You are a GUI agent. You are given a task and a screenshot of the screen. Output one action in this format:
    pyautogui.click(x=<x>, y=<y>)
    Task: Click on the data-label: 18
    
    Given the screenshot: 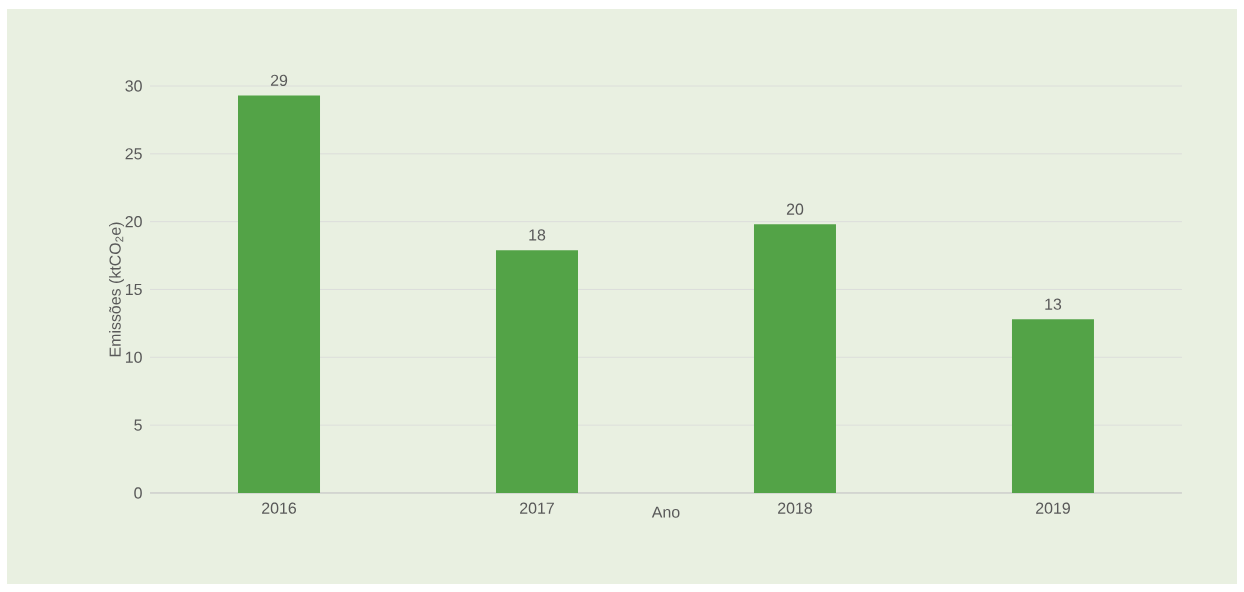 What is the action you would take?
    pyautogui.click(x=537, y=235)
    